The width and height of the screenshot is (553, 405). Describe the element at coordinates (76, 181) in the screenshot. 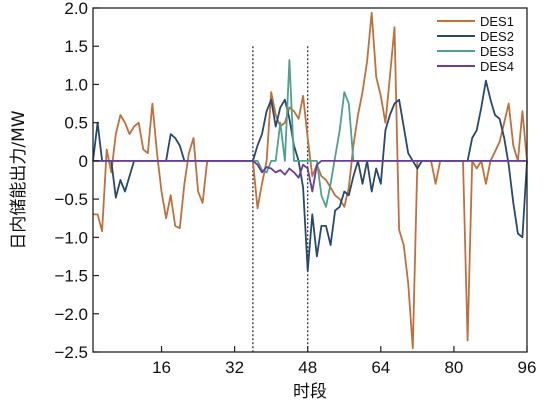

I see `y-axis-ticks: −2.5 −2.0 −1.5 −1.0 −0.5 0 0.5 1.0 1.5 2.0` at that location.